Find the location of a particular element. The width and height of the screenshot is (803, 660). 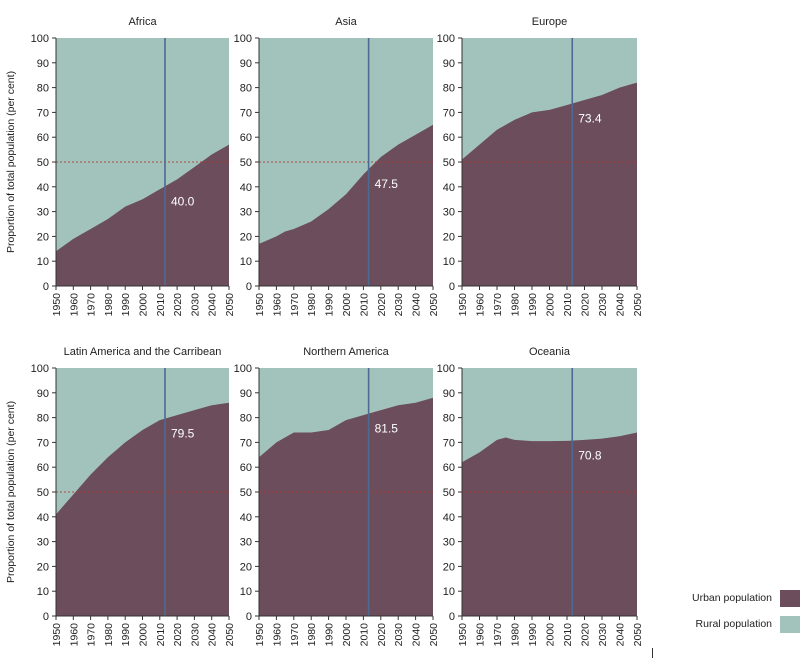

annotation-value-label: 47.5 is located at coordinates (387, 184).